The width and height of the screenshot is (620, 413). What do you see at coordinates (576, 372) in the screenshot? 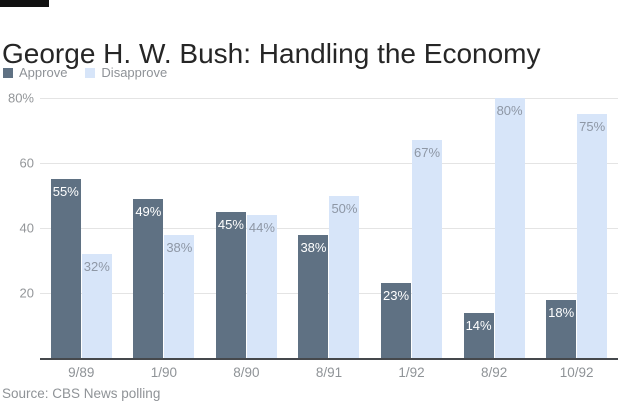
I see `x-axis-label-10/92: 10/92` at bounding box center [576, 372].